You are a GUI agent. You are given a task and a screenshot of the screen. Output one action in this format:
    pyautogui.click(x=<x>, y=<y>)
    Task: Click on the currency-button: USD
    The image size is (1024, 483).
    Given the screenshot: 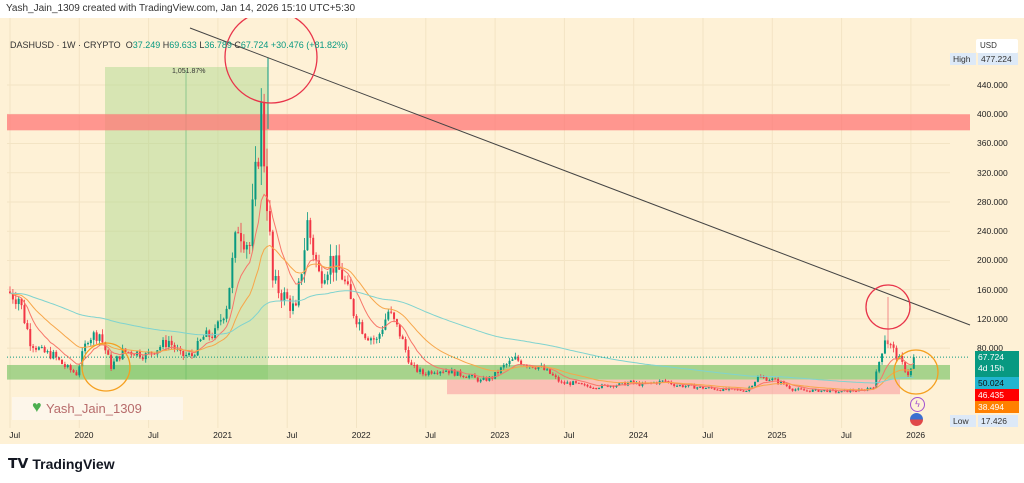 What is the action you would take?
    pyautogui.click(x=997, y=46)
    